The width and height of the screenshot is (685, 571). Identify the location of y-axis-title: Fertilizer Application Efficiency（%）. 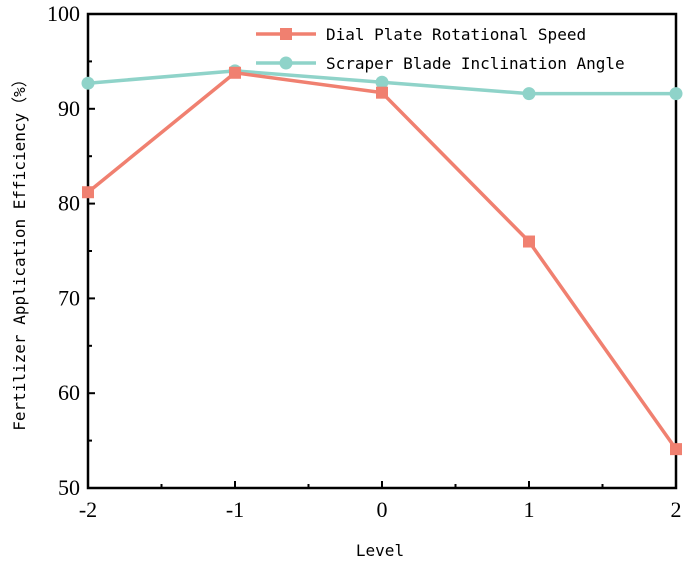
(19, 251).